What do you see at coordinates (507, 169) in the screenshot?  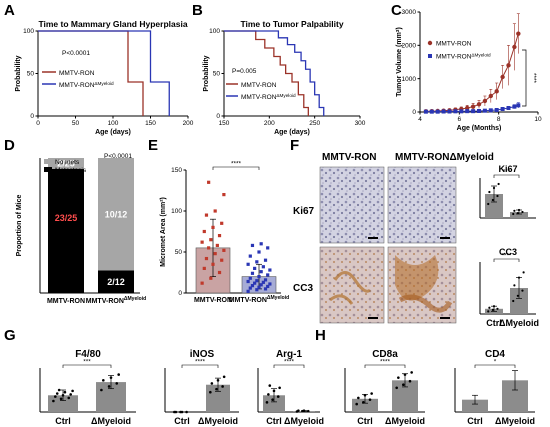 I see `chart-title: Ki67` at bounding box center [507, 169].